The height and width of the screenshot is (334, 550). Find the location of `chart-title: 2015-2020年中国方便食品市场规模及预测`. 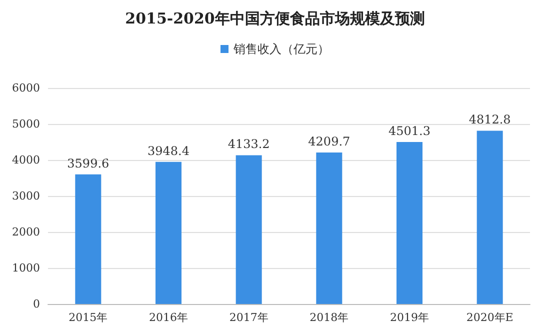

chart-title: 2015-2020年中国方便食品市场规模及预测 is located at coordinates (275, 19).